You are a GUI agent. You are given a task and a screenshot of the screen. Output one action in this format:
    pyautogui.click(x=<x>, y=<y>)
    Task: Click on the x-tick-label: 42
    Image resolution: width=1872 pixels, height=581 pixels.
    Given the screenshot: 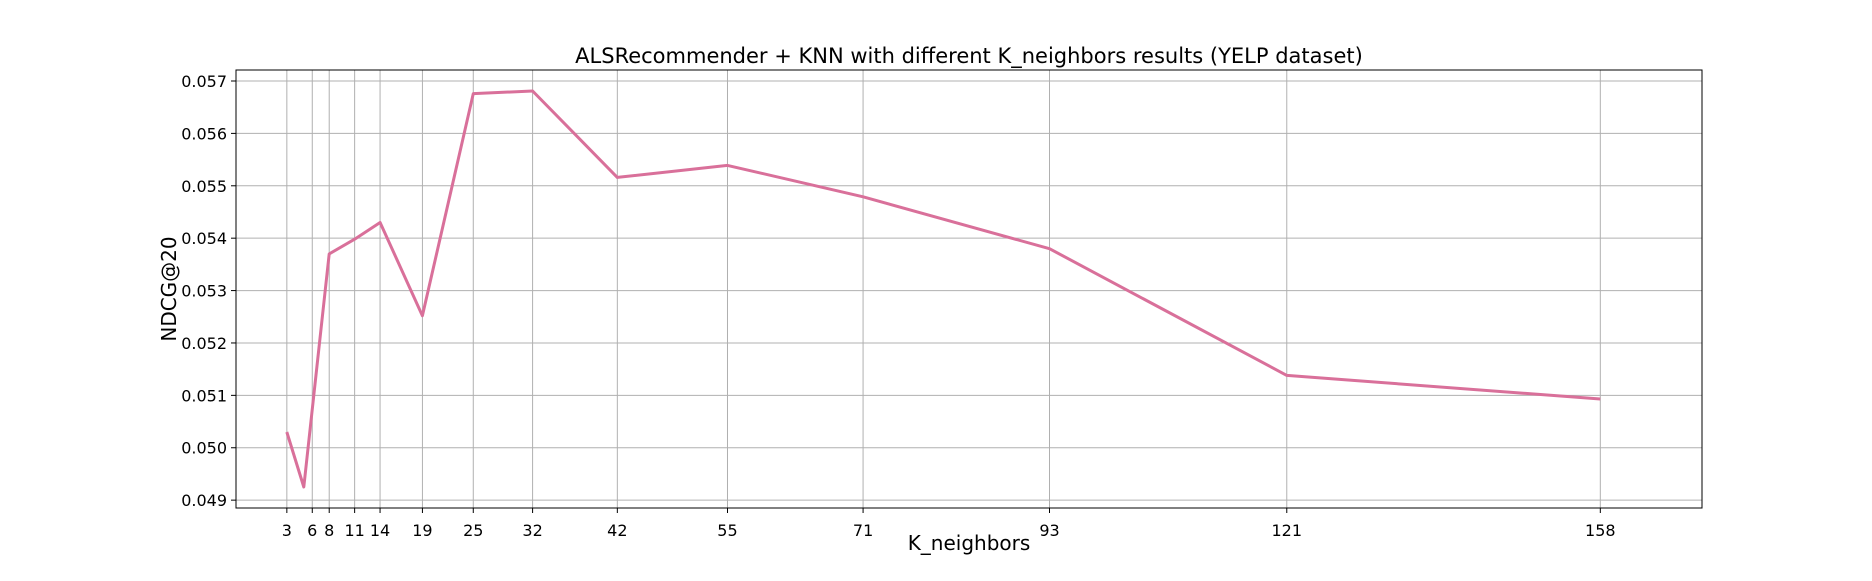 What is the action you would take?
    pyautogui.click(x=617, y=530)
    